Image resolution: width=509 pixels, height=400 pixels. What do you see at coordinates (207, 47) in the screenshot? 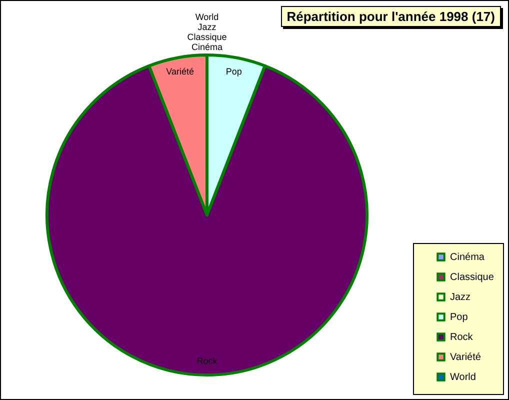
I see `category-label: Cinéma` at bounding box center [207, 47].